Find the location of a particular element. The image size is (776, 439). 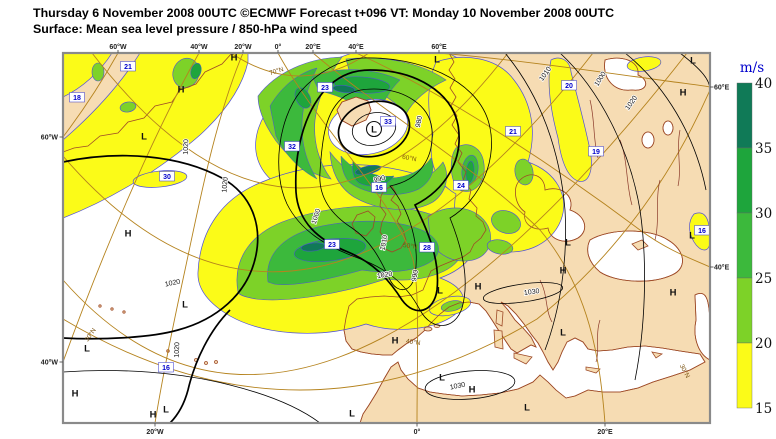

isobar-label: 1010 is located at coordinates (384, 242).